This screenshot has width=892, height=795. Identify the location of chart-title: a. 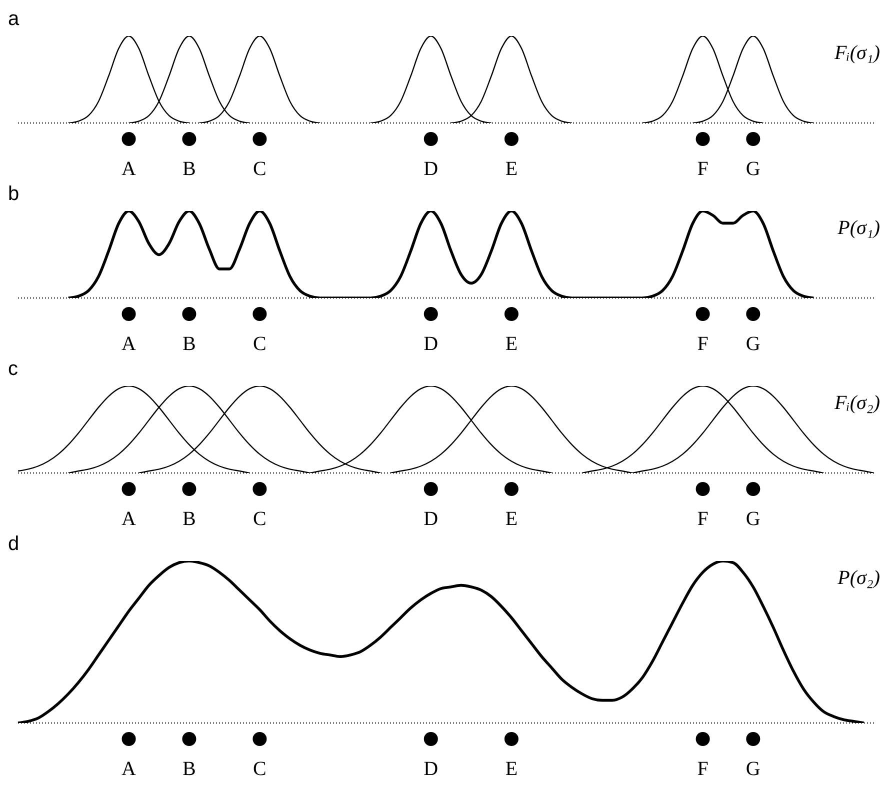
(14, 19).